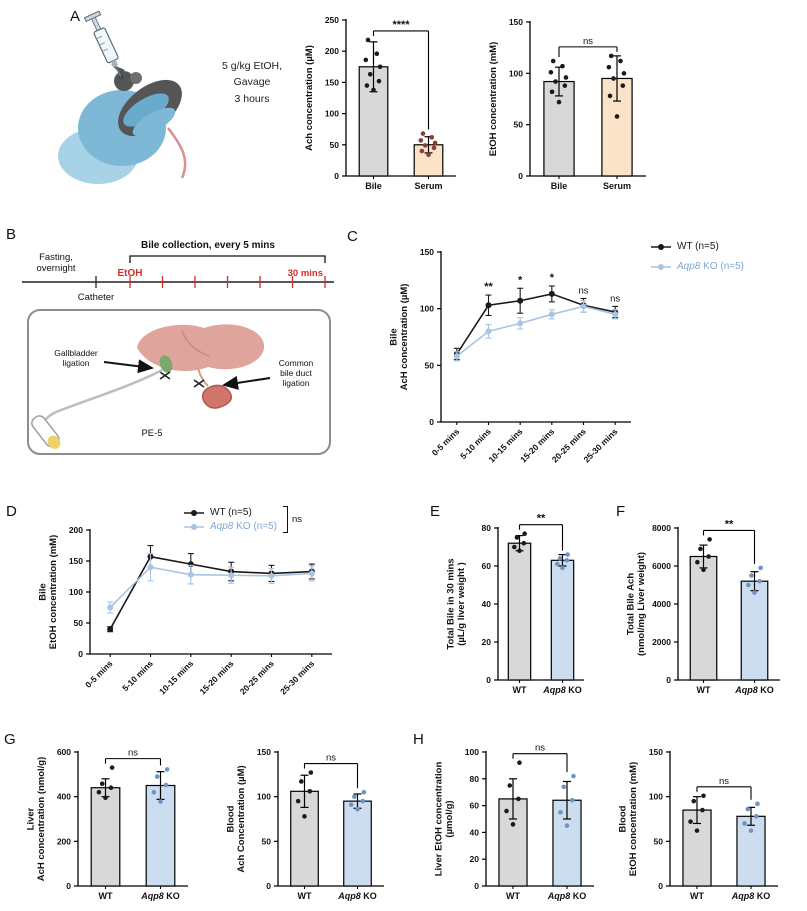 This screenshot has height=911, width=807. Describe the element at coordinates (146, 110) in the screenshot. I see `glove-fingers` at that location.